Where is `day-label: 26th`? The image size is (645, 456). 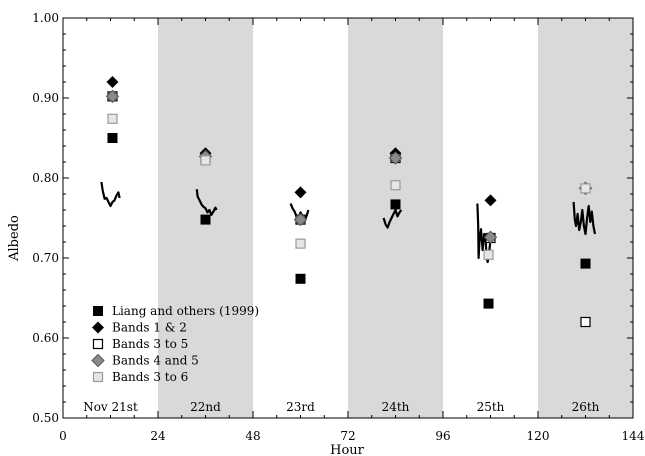
day-label: 26th is located at coordinates (586, 407).